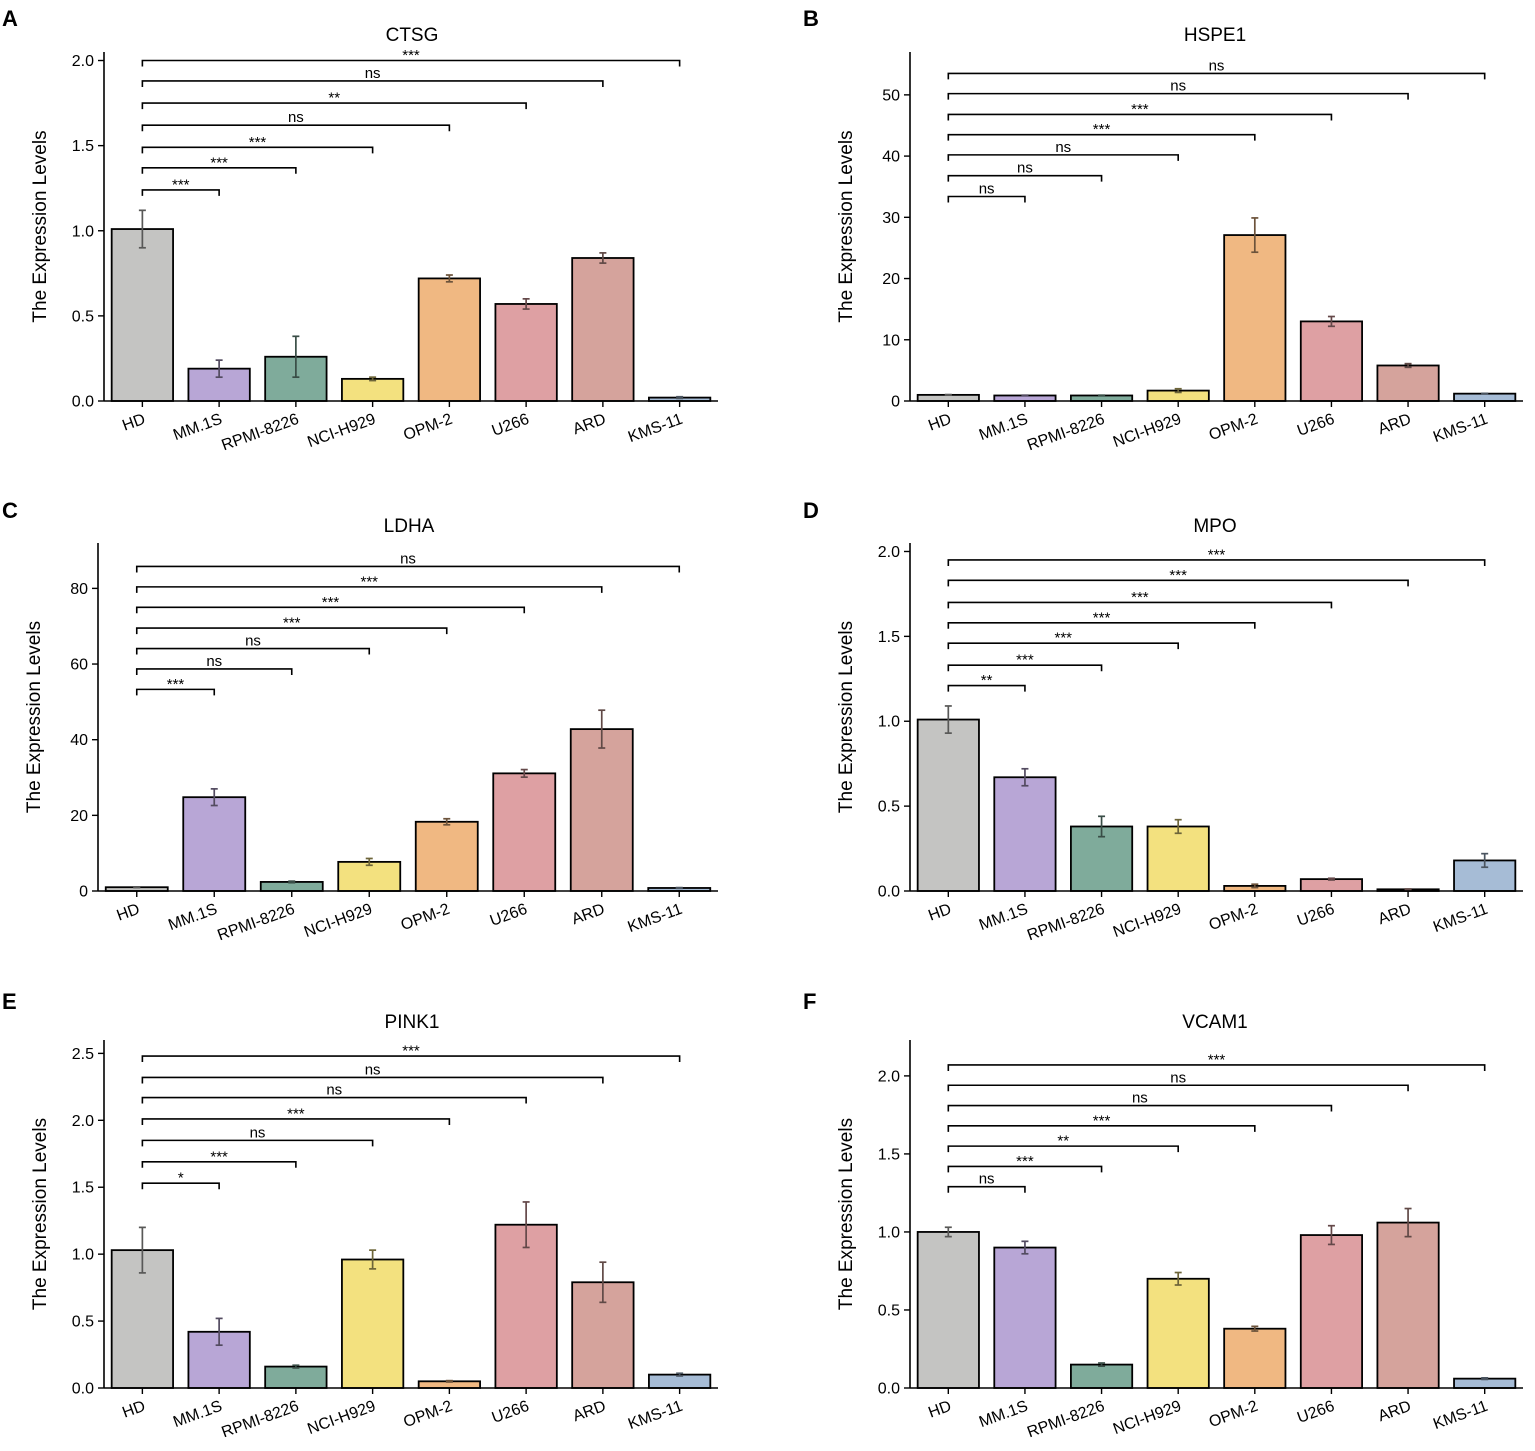  Describe the element at coordinates (181, 1178) in the screenshot. I see `significance-label: *` at that location.